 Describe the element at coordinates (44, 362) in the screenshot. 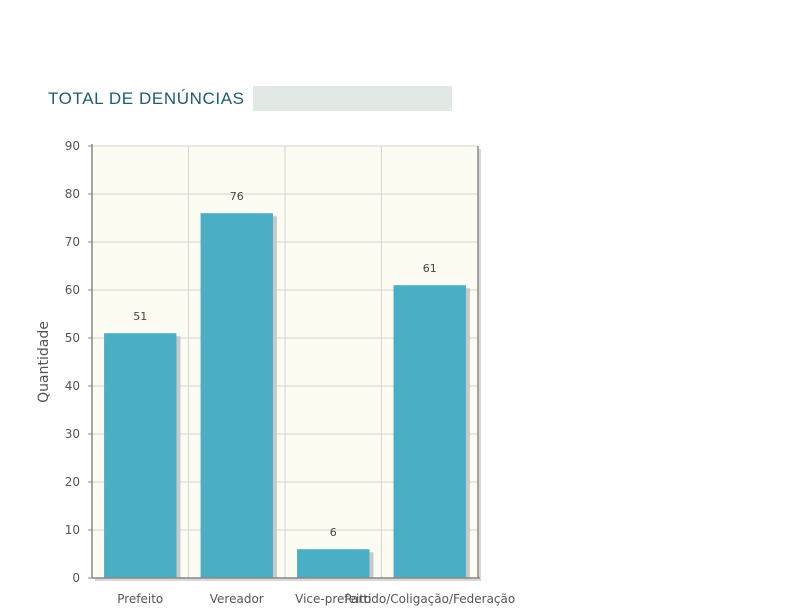

I see `y-axis-title: Quantidade` at that location.